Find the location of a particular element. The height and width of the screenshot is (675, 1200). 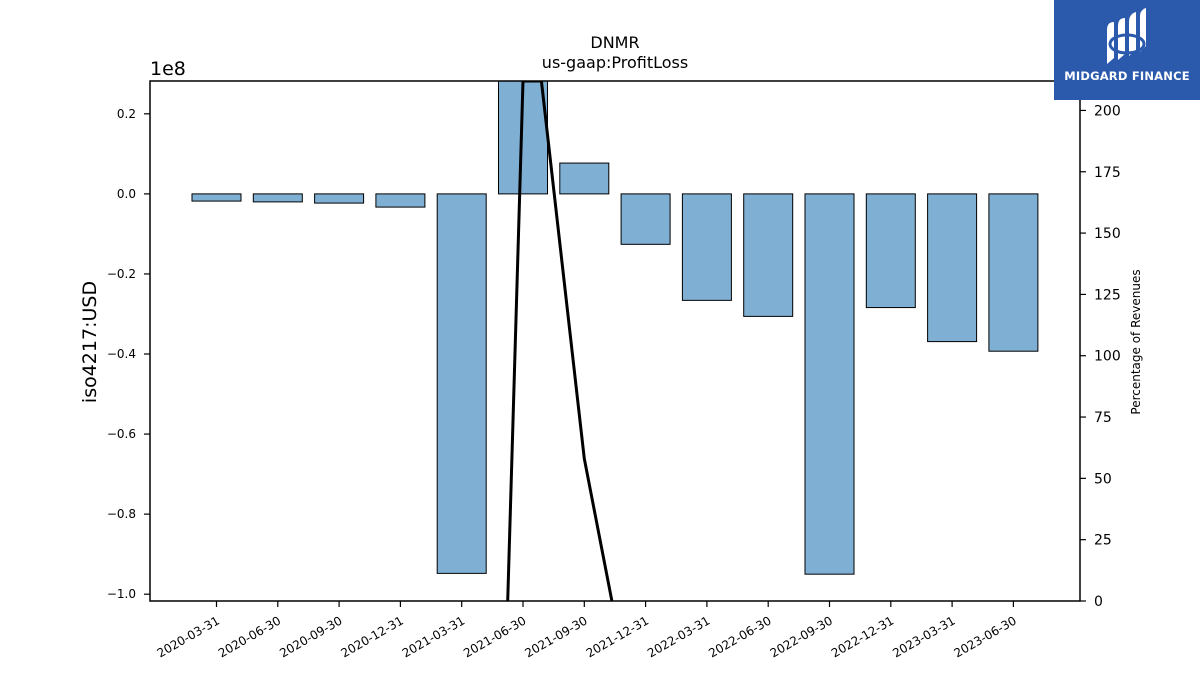

y2-axis-ticks: 0 25 50 75 100 125 150 175 200 is located at coordinates (1100, 356).